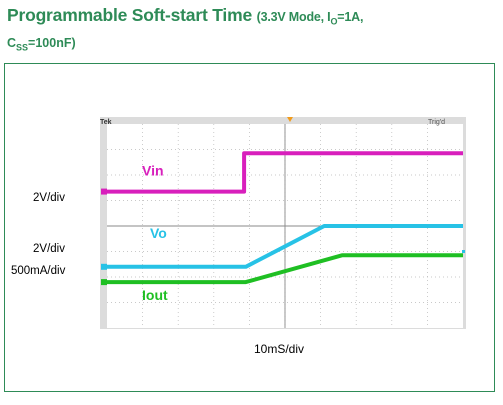 The height and width of the screenshot is (405, 503). Describe the element at coordinates (104, 282) in the screenshot. I see `channel-marker-iout` at that location.